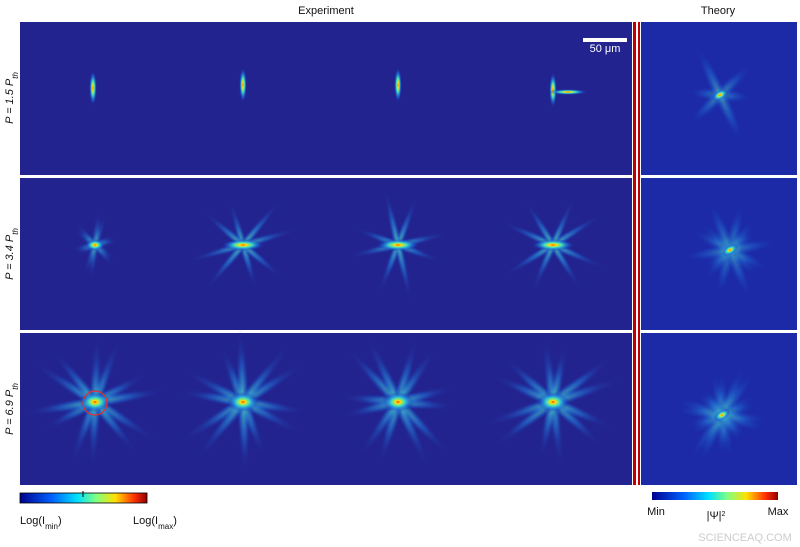 This screenshot has width=800, height=547. I want to click on colorbar-label: |Ψ|2, so click(716, 516).